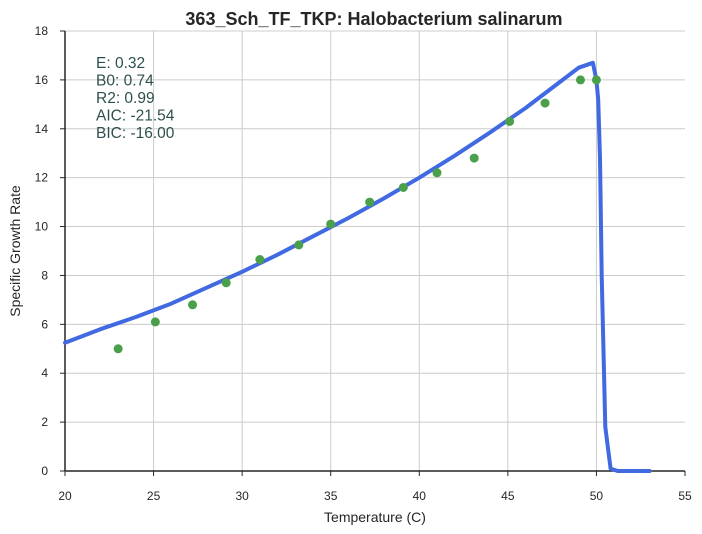 This screenshot has width=702, height=534. What do you see at coordinates (154, 496) in the screenshot?
I see `x-tick-label: 25` at bounding box center [154, 496].